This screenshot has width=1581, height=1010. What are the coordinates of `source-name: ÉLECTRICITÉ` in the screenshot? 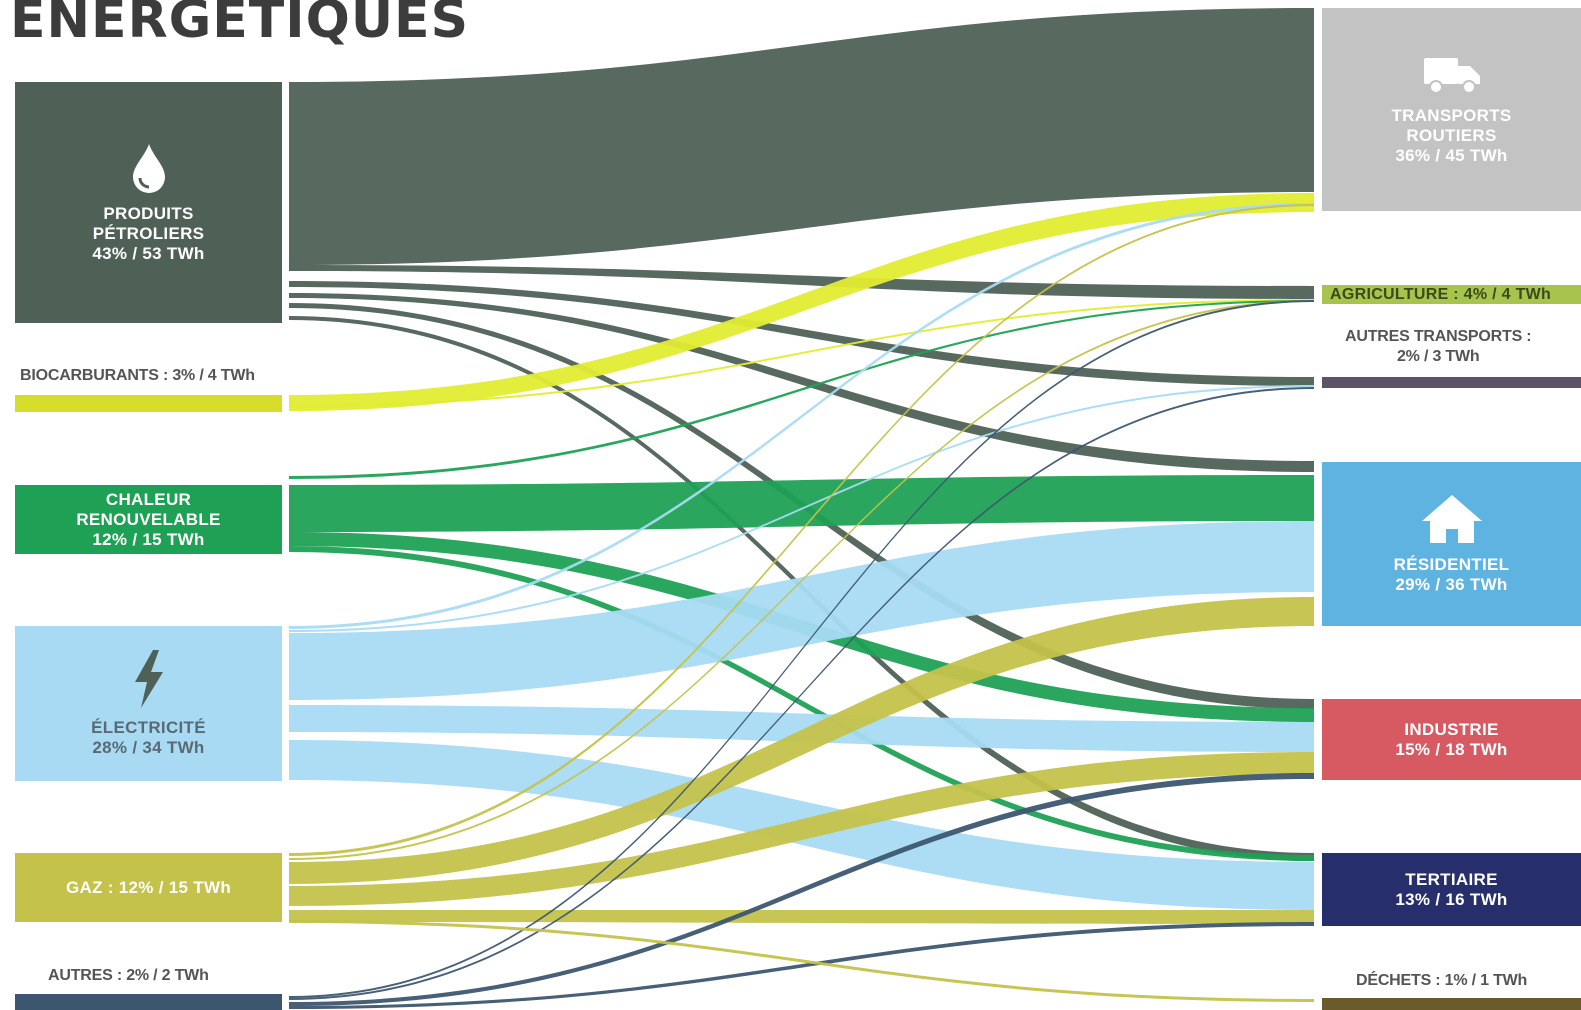 It's located at (148, 727).